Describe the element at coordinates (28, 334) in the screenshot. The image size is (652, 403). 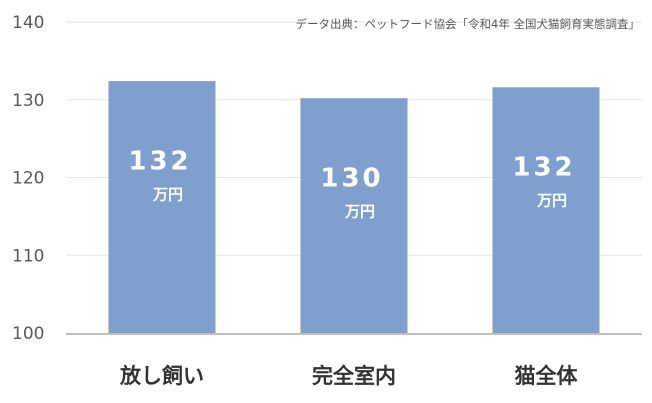
I see `y-tick-label: 100` at that location.